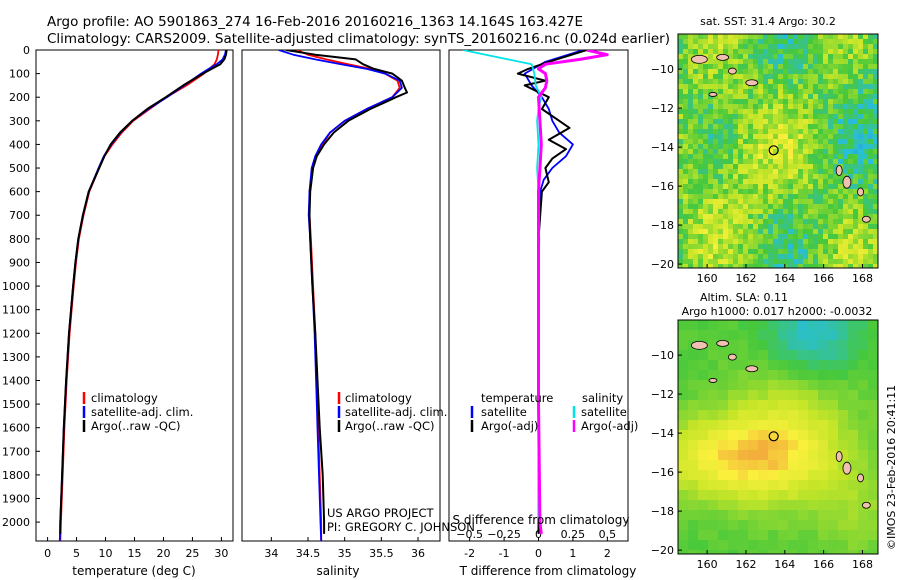  What do you see at coordinates (504, 412) in the screenshot?
I see `legend-label-t-satellite: satellite` at bounding box center [504, 412].